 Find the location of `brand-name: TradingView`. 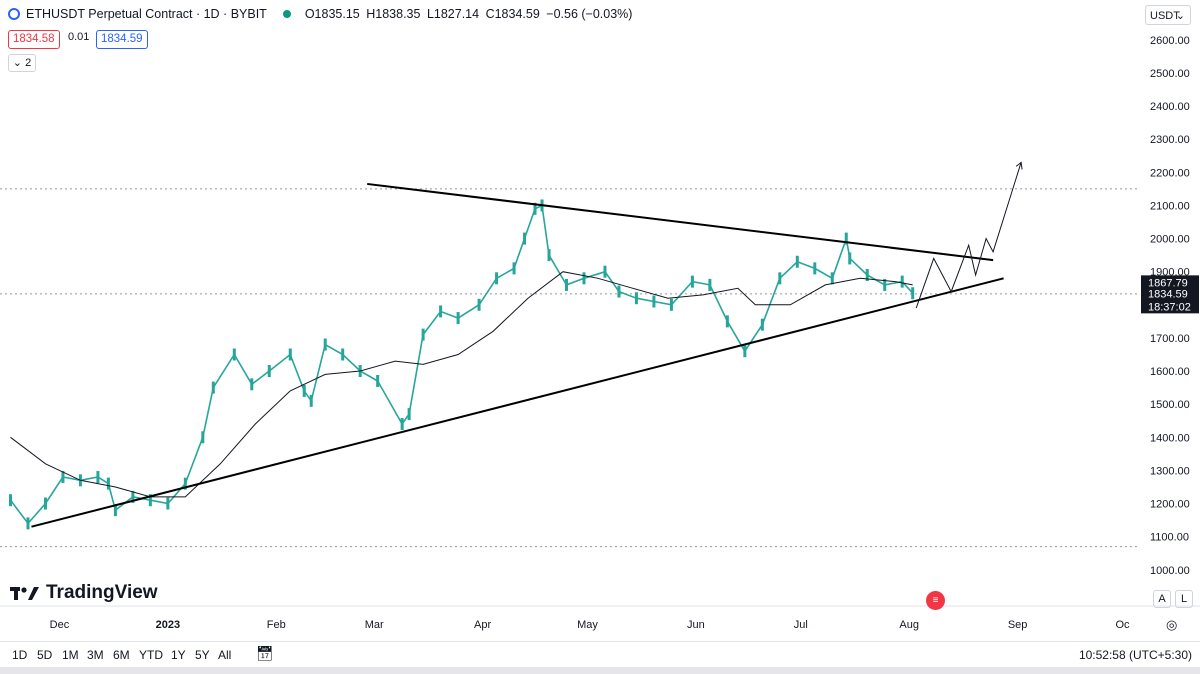

brand-name: TradingView is located at coordinates (102, 592).